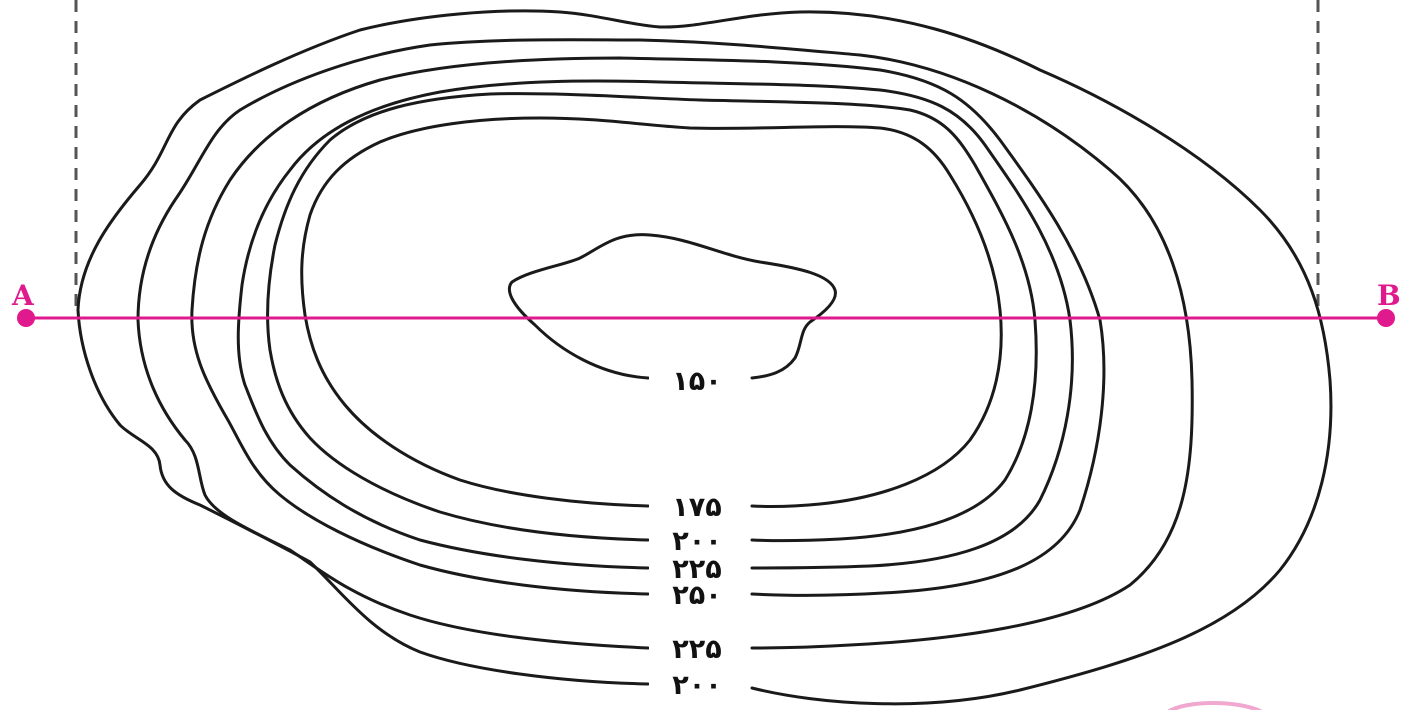 The image size is (1412, 710). I want to click on point-b-label: B, so click(1389, 295).